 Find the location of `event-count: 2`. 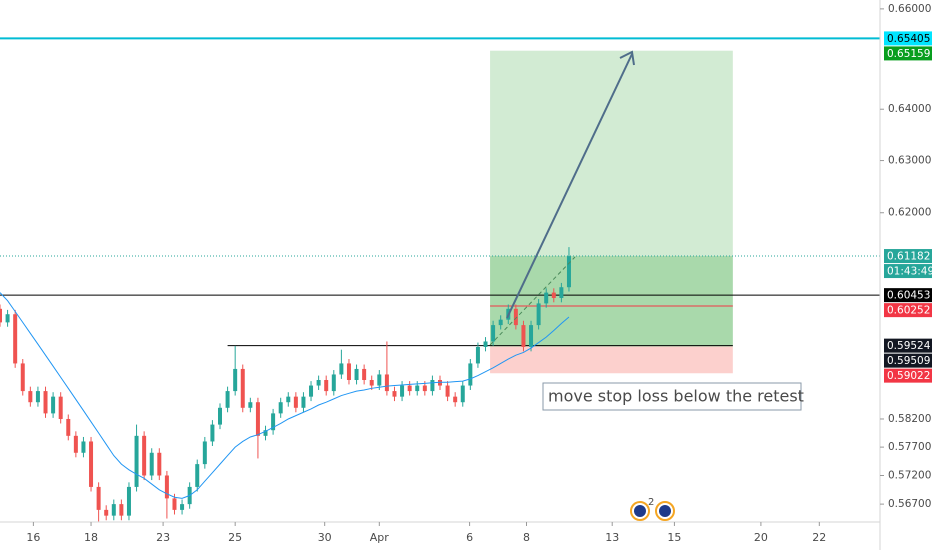

event-count: 2 is located at coordinates (651, 502).